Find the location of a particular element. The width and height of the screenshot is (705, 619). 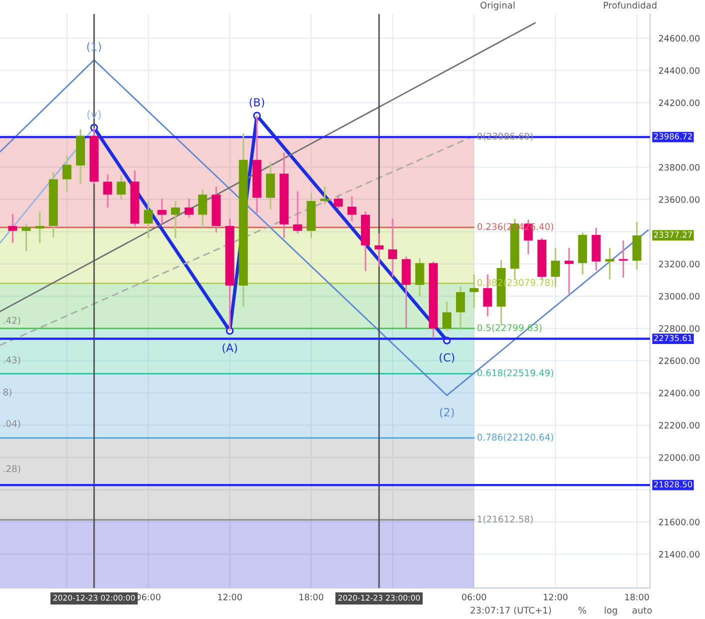

y-tick-label: 24200.00 is located at coordinates (679, 103).